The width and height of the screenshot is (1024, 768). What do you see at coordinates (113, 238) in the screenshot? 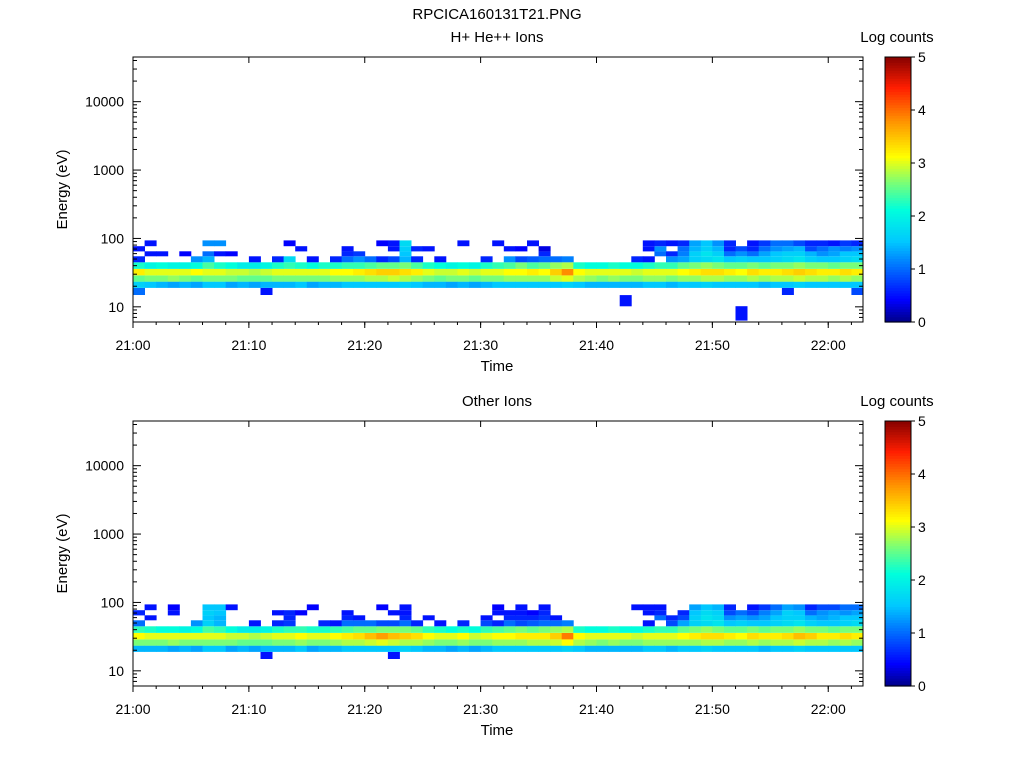
I see `y-tick-label: 100` at bounding box center [113, 238].